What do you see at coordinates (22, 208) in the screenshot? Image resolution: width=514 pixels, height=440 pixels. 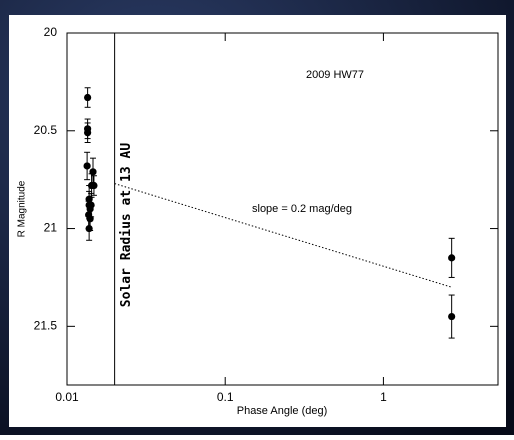 I see `y-axis-label: R Magnitude` at bounding box center [22, 208].